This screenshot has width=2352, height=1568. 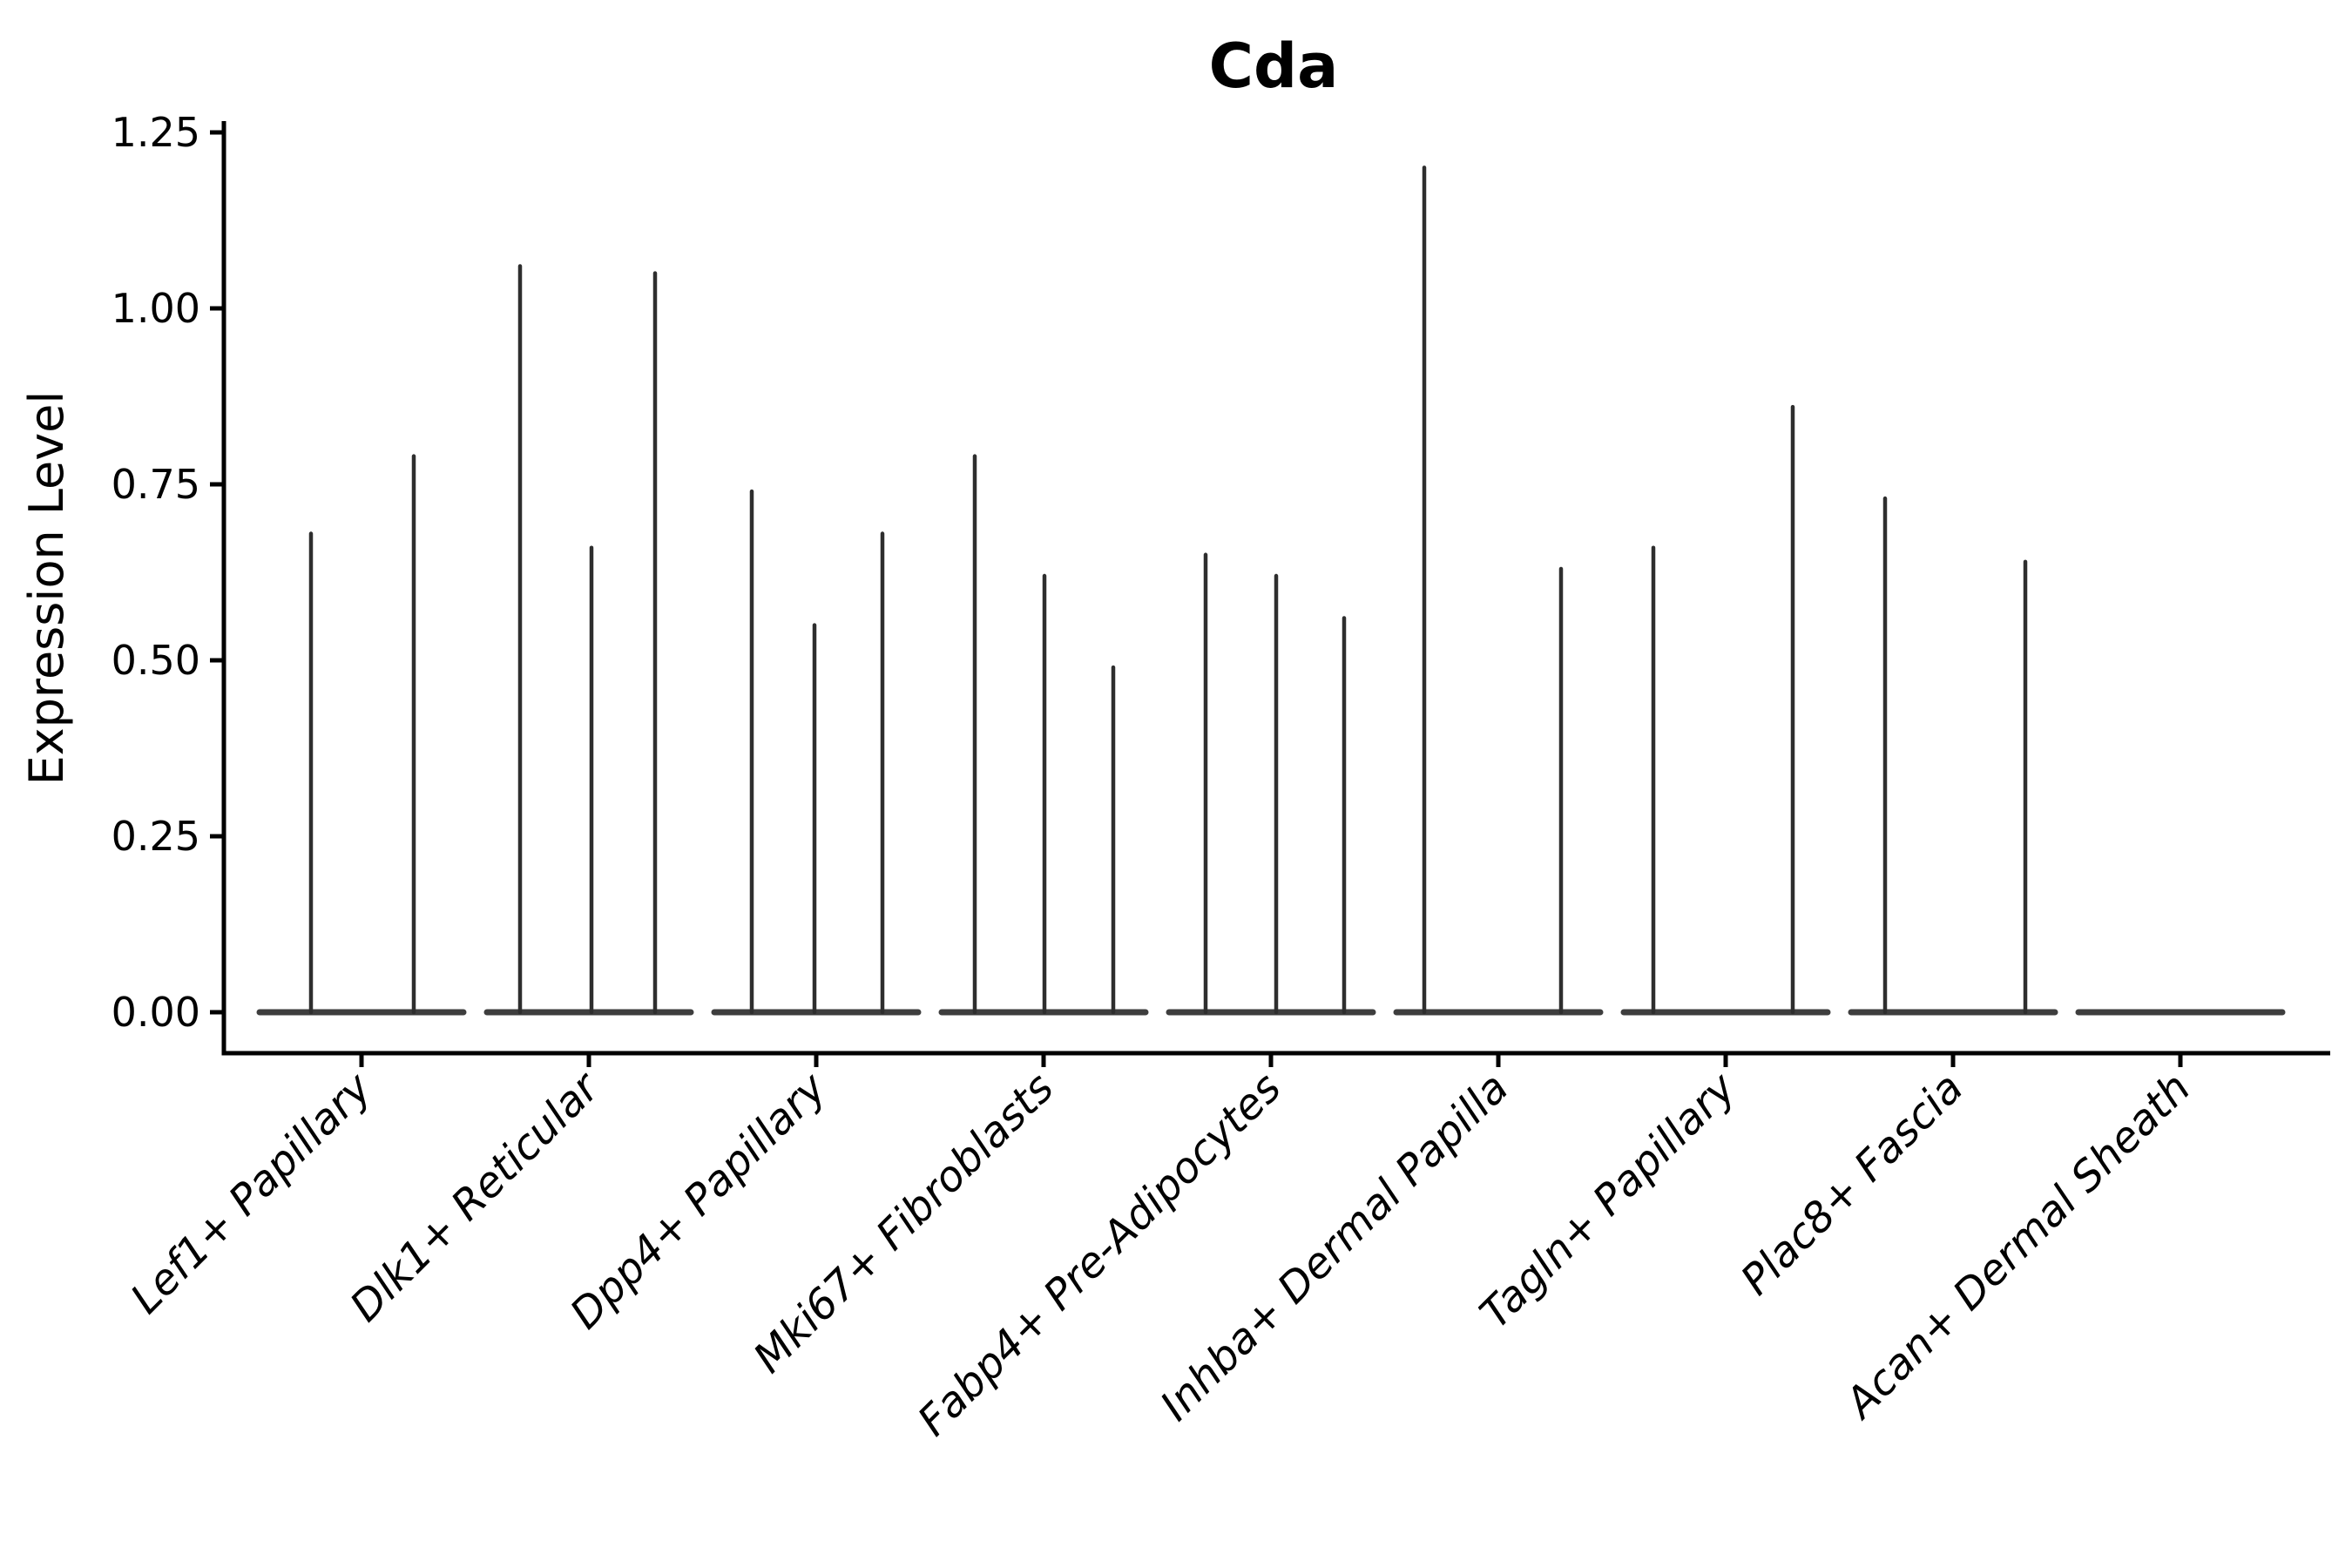 What do you see at coordinates (252, 1193) in the screenshot?
I see `x-tick-label: Lef1+ Papillary` at bounding box center [252, 1193].